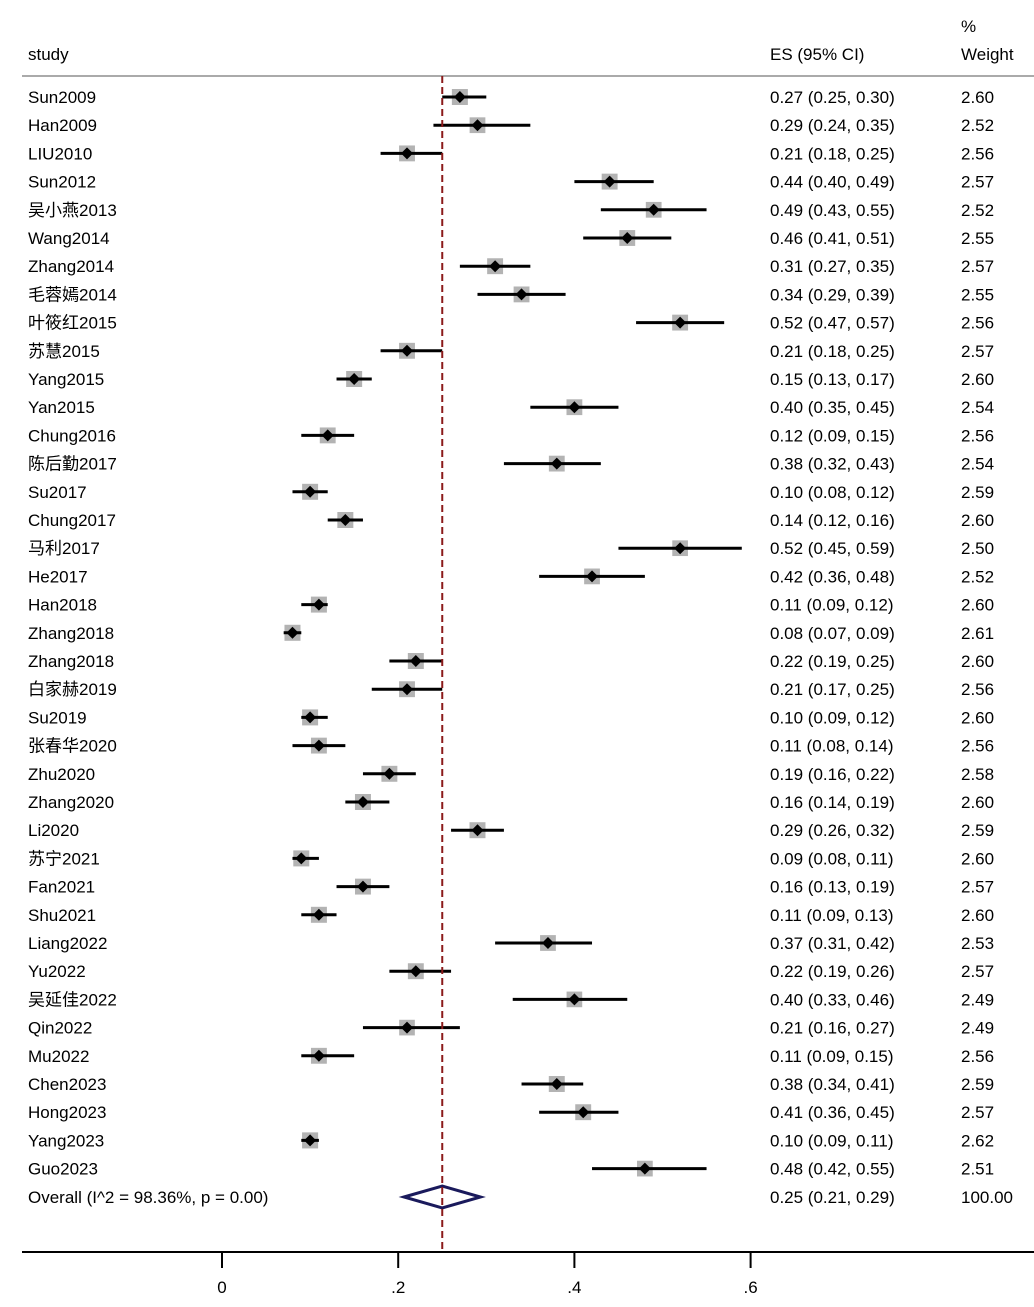 The image size is (1034, 1307). Describe the element at coordinates (72, 464) in the screenshot. I see `study-label: 陈后勤2017` at that location.